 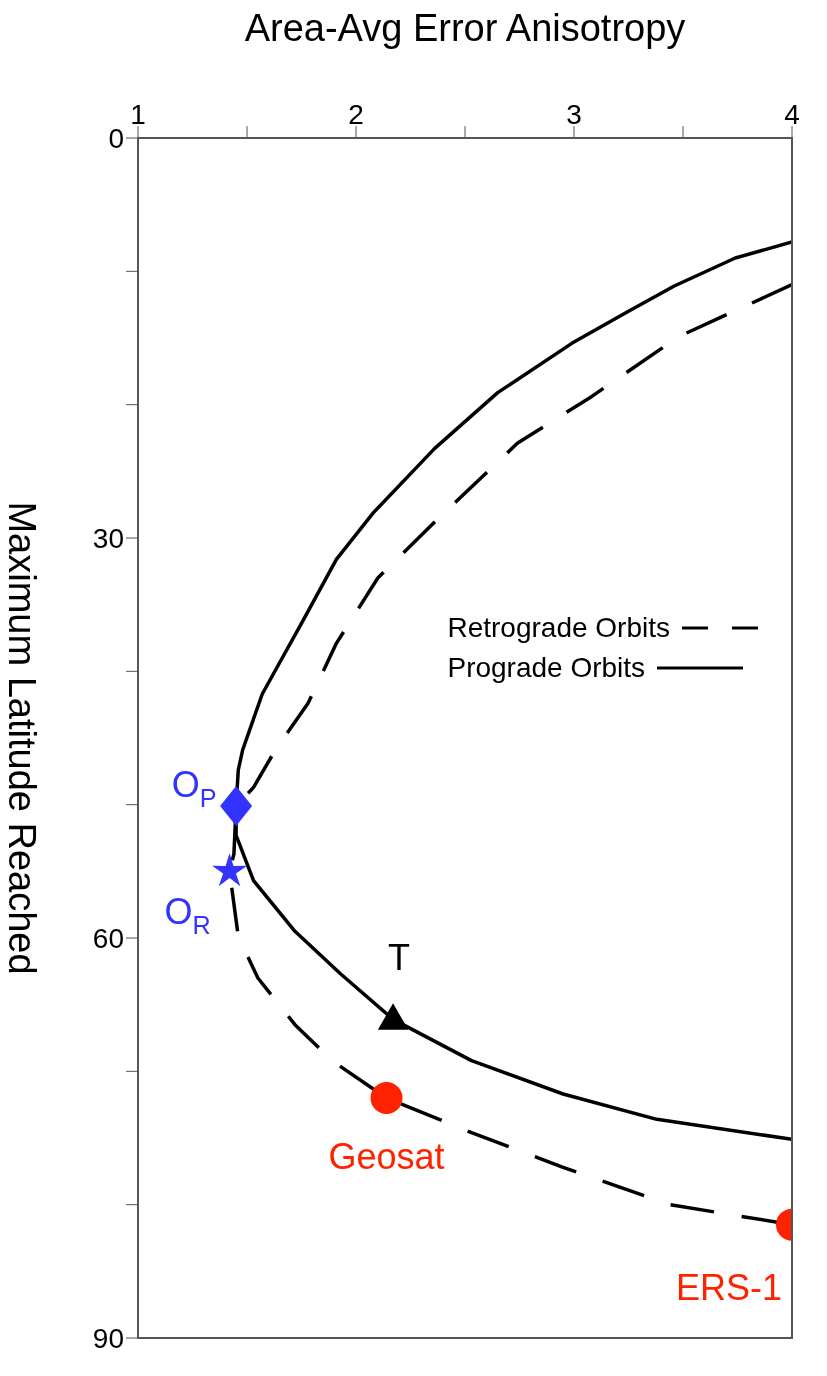 What do you see at coordinates (187, 915) in the screenshot?
I see `annotation: O$_{R}$` at bounding box center [187, 915].